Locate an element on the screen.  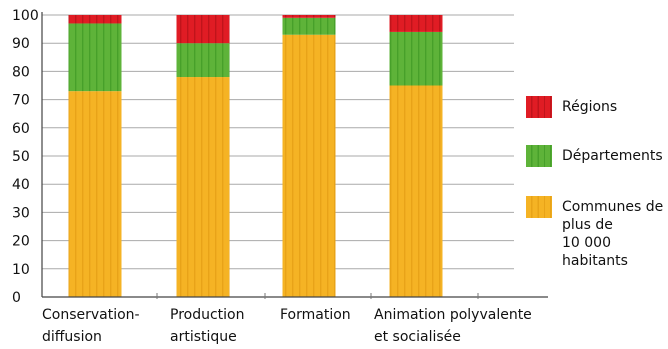
legend-label-line: Régions is located at coordinates (590, 107).